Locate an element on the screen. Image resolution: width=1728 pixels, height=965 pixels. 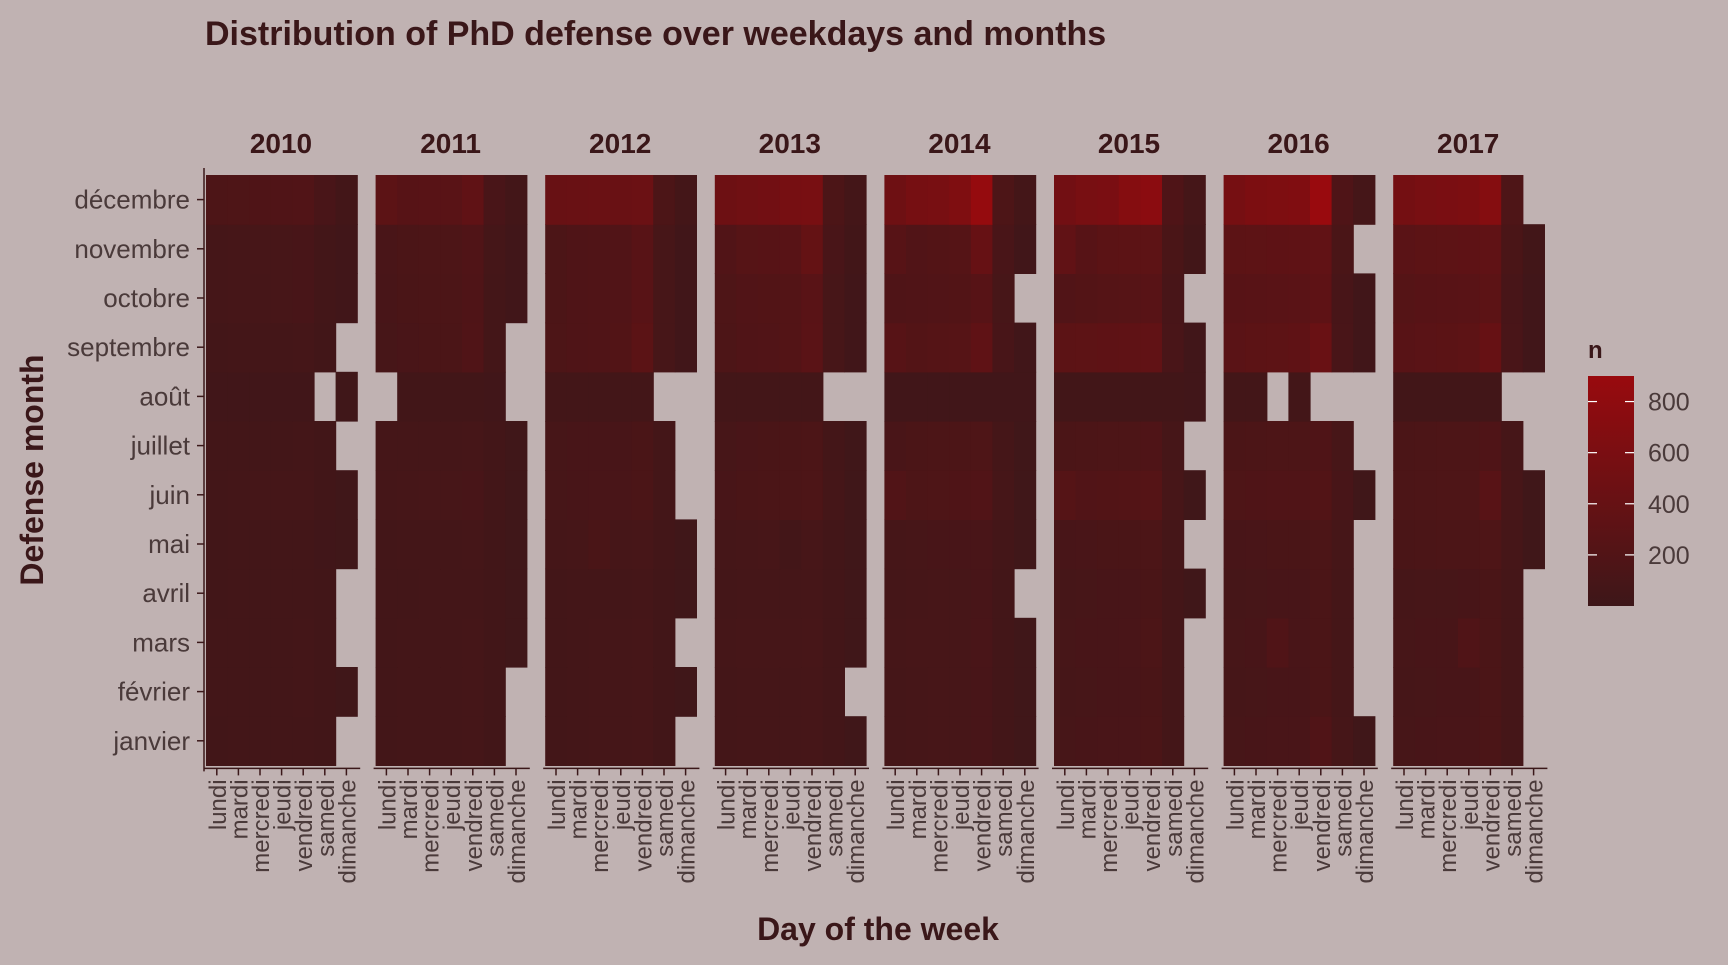
x-tick-label: mercredi is located at coordinates (770, 825).